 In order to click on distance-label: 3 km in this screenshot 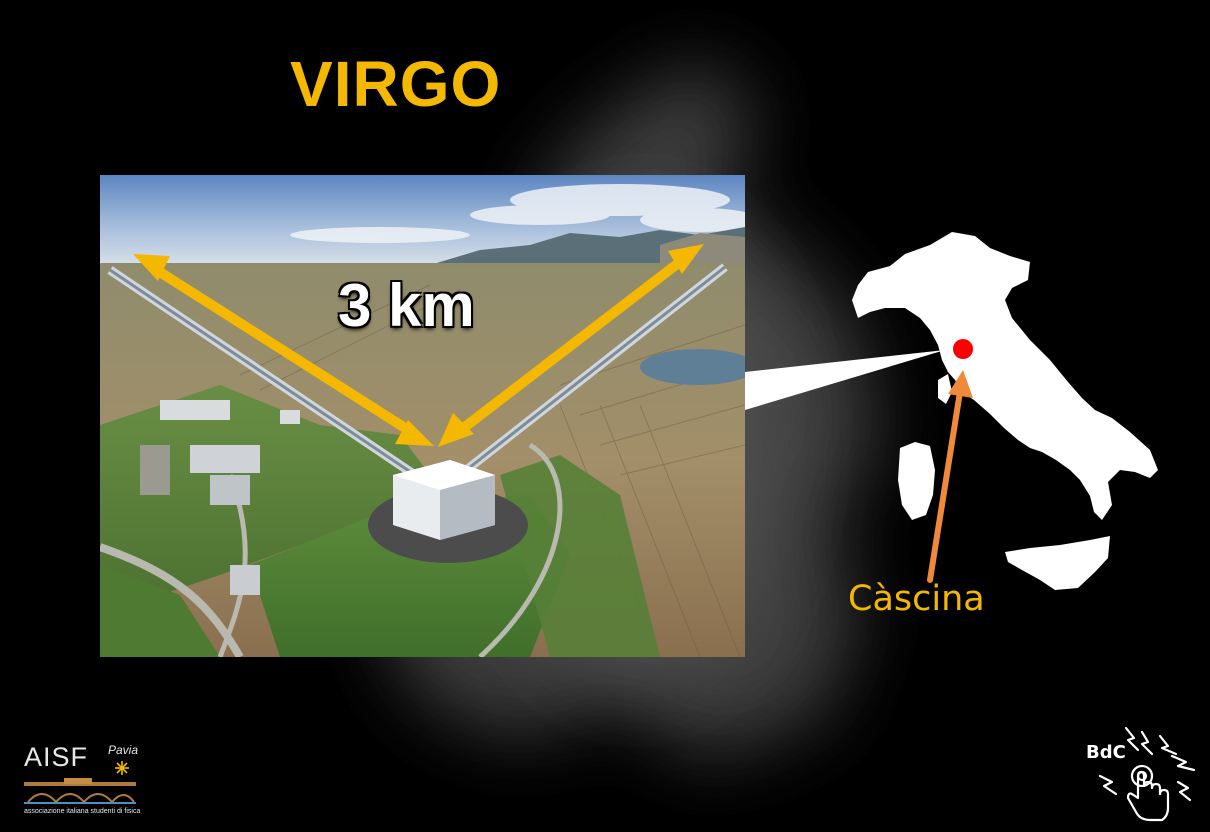, I will do `click(406, 305)`.